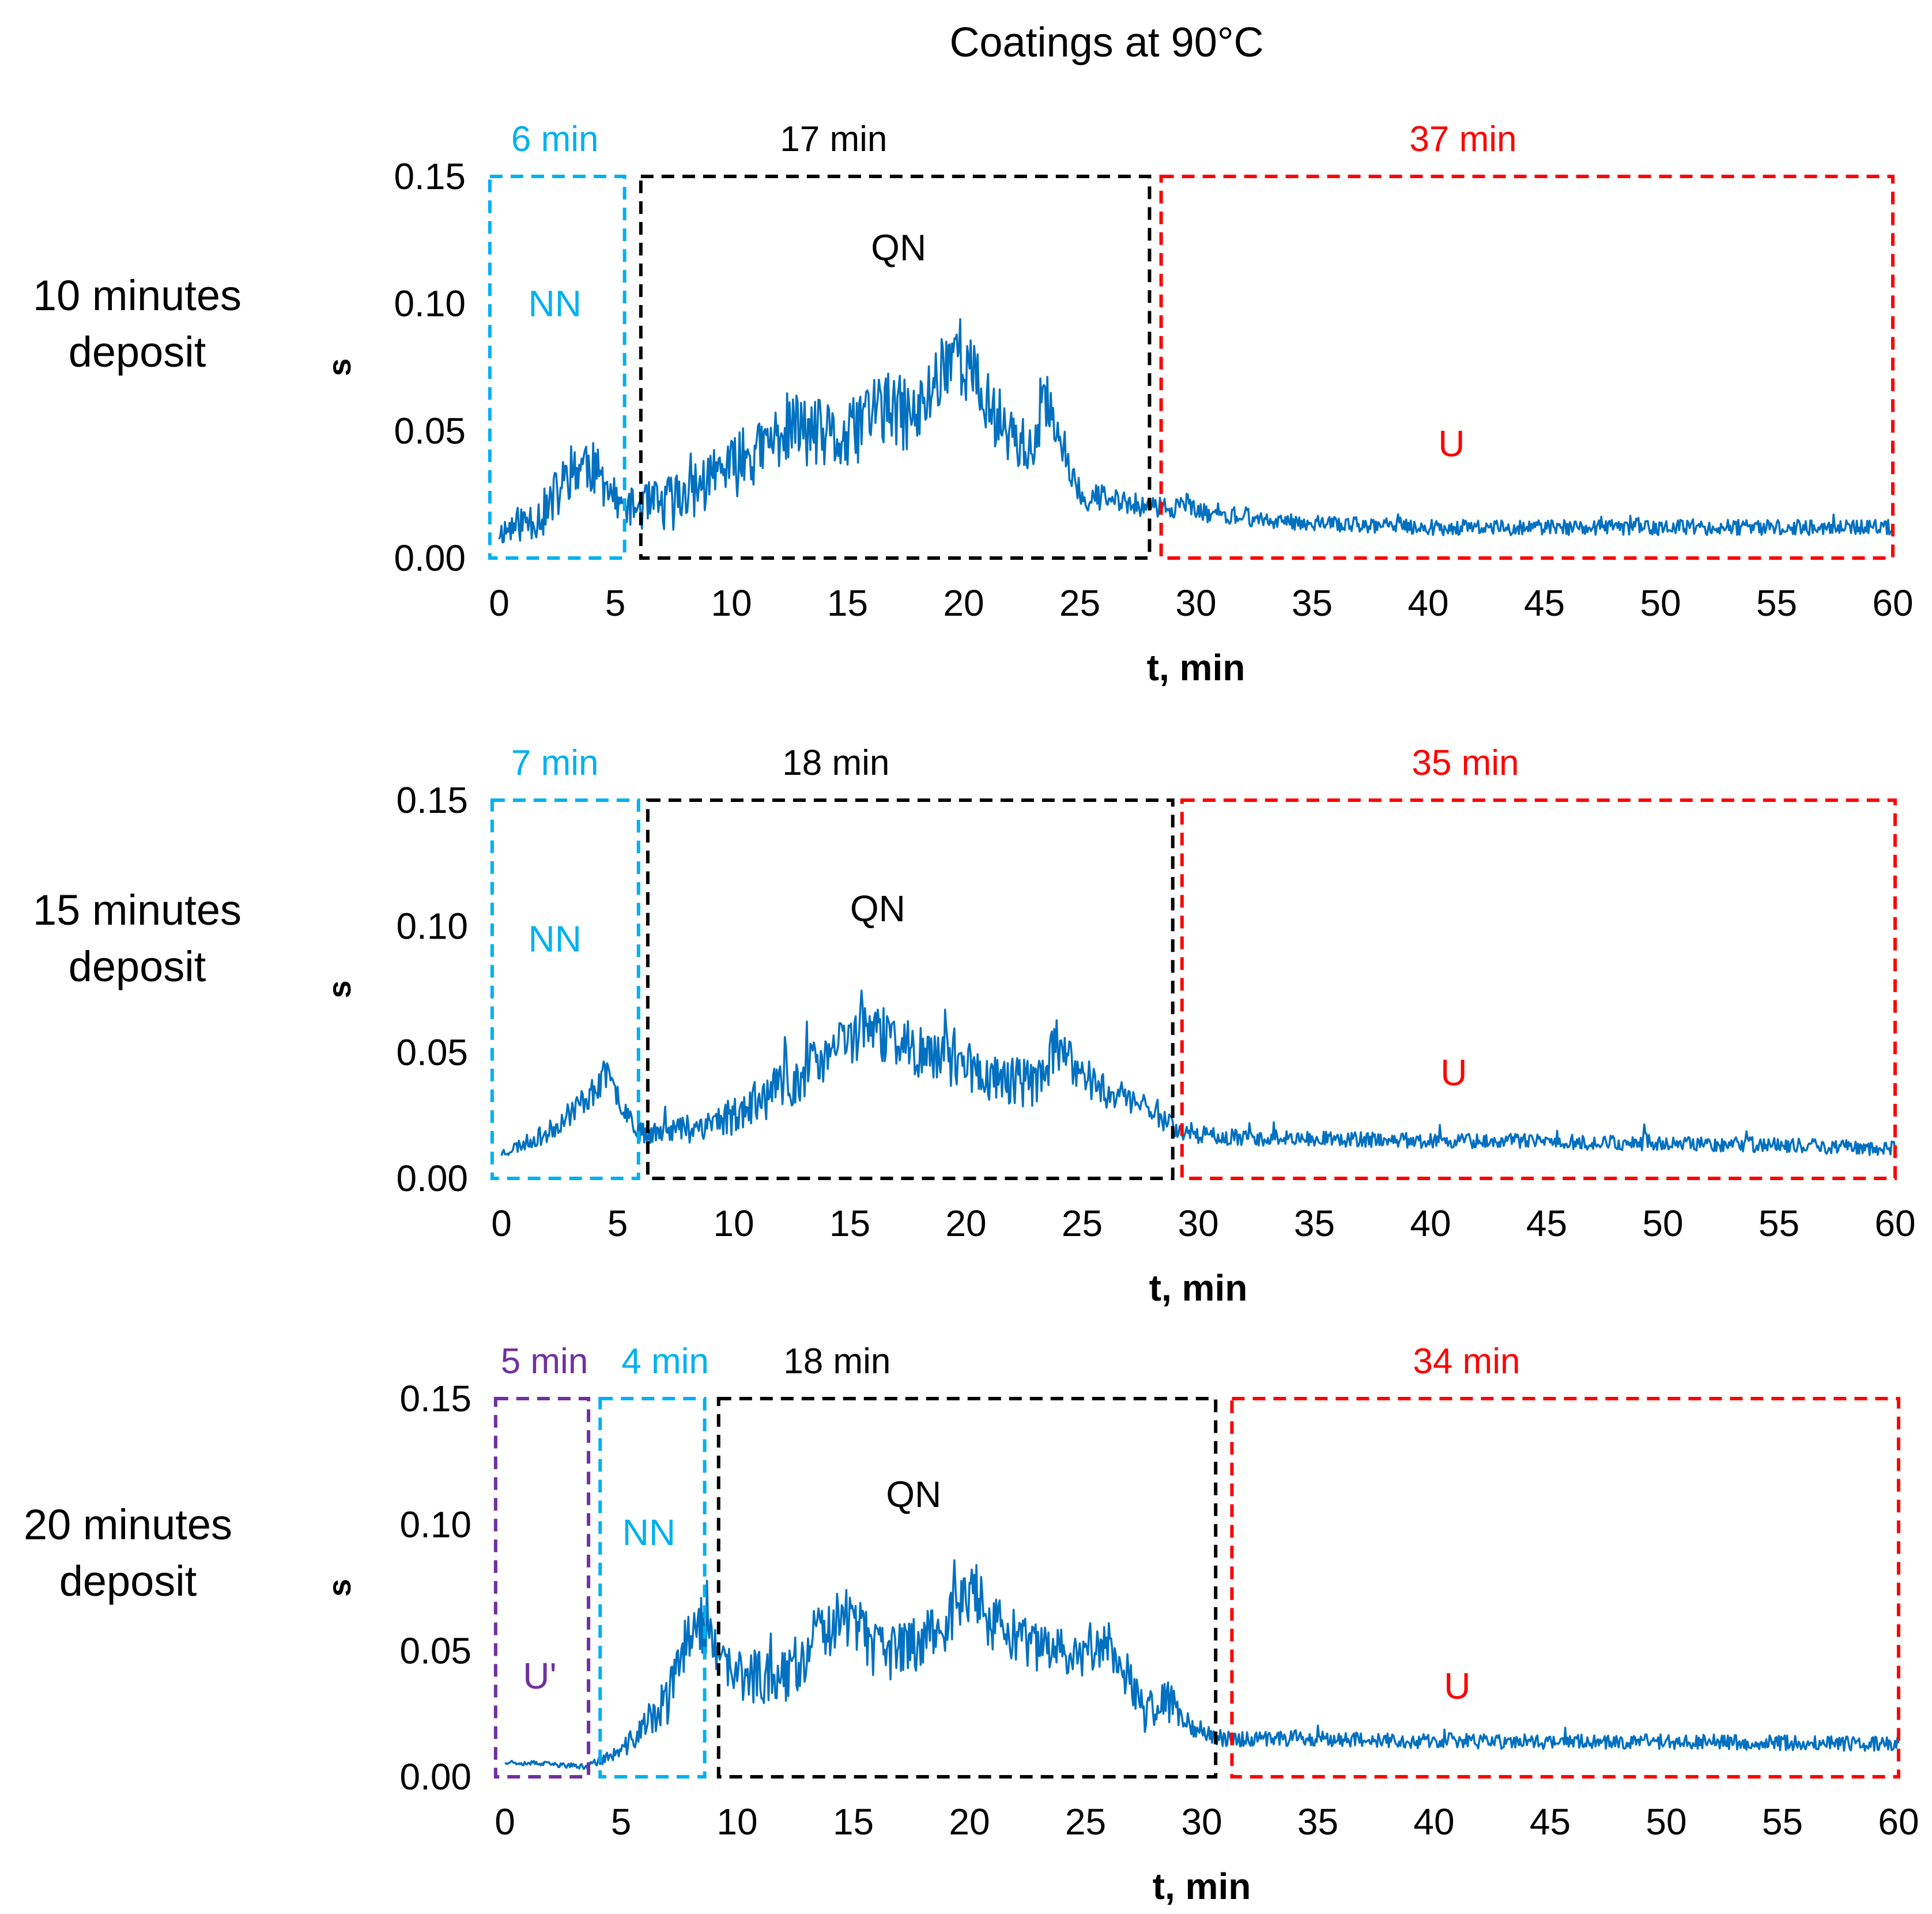 Image resolution: width=1932 pixels, height=1914 pixels. I want to click on row-label: 10 minutes deposit, so click(137, 324).